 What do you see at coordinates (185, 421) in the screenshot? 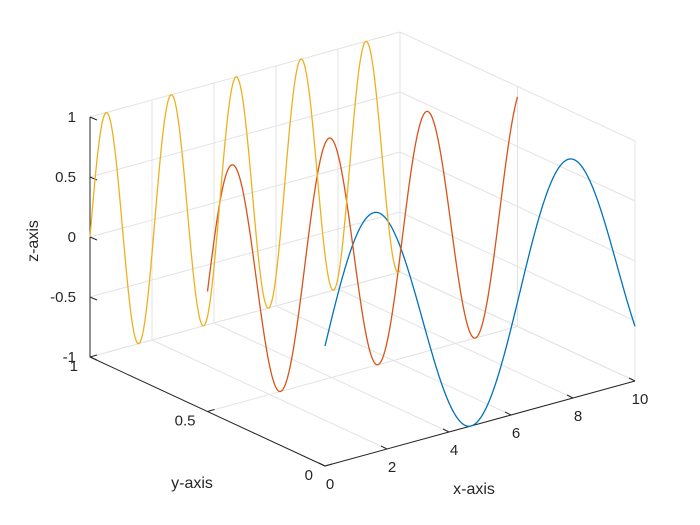
I see `y-tick-label: 0.5` at bounding box center [185, 421].